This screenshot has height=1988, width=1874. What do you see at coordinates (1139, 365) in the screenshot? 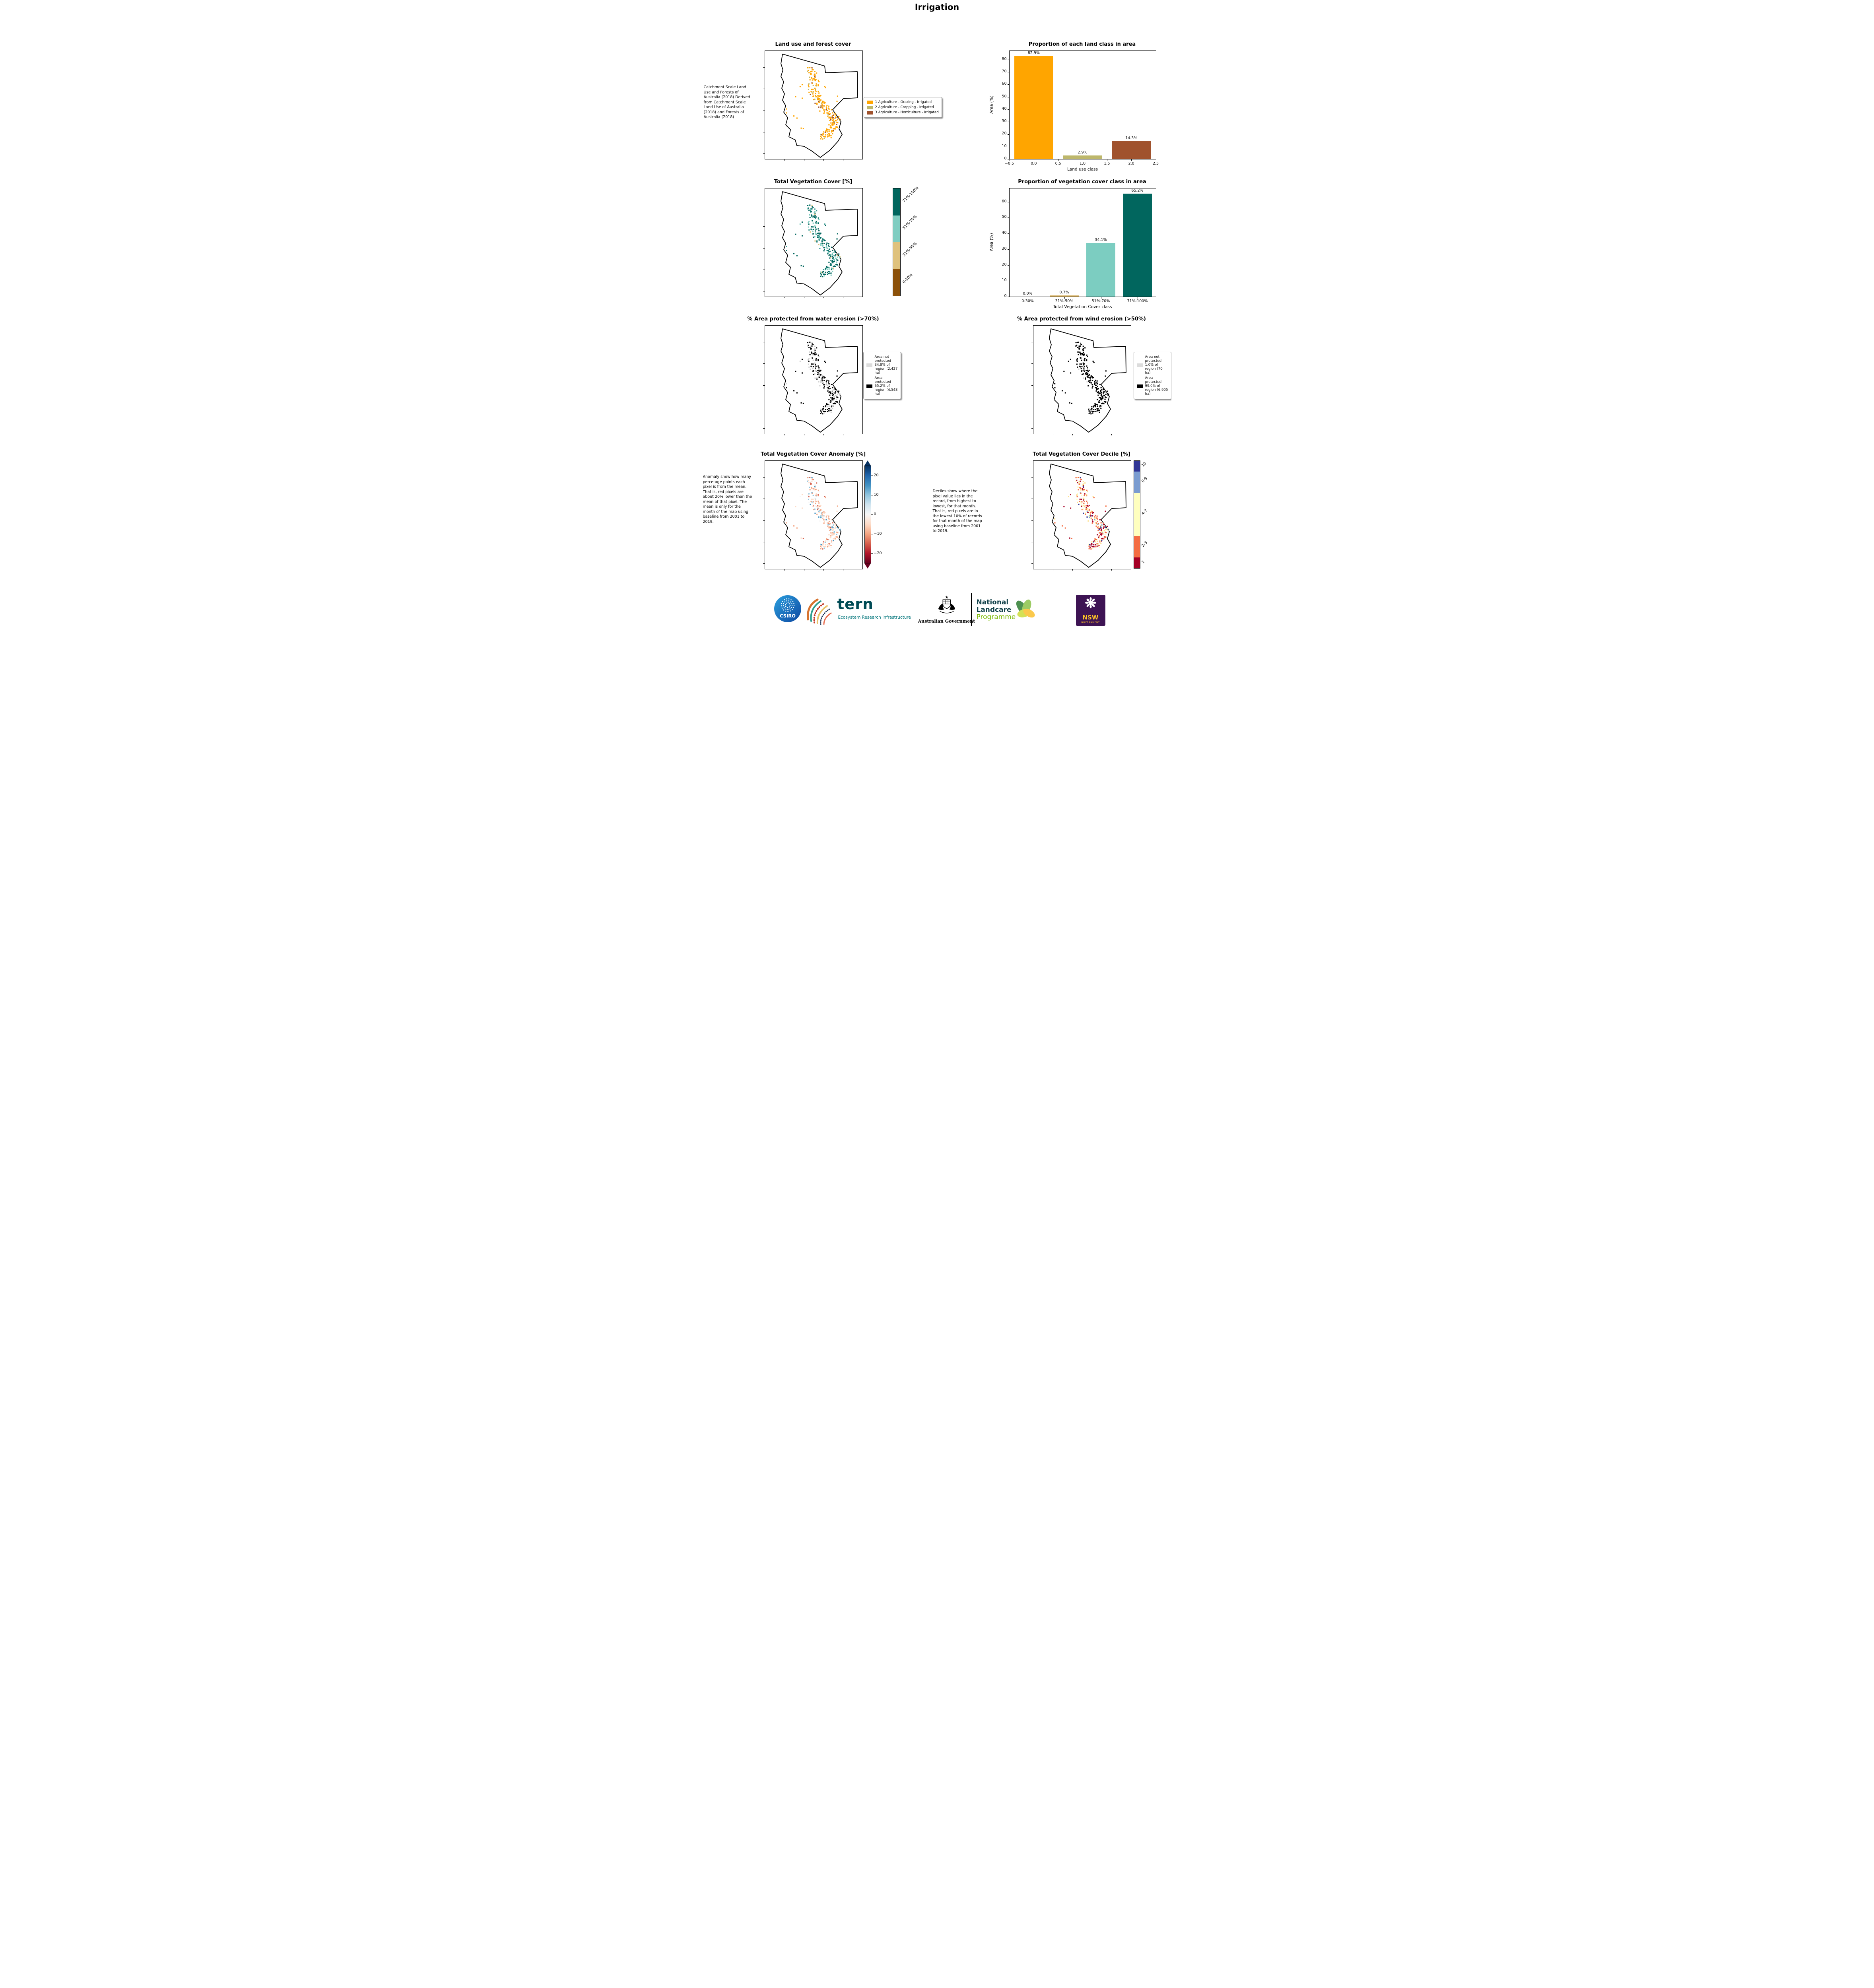
I see `legend-swatch` at bounding box center [1139, 365].